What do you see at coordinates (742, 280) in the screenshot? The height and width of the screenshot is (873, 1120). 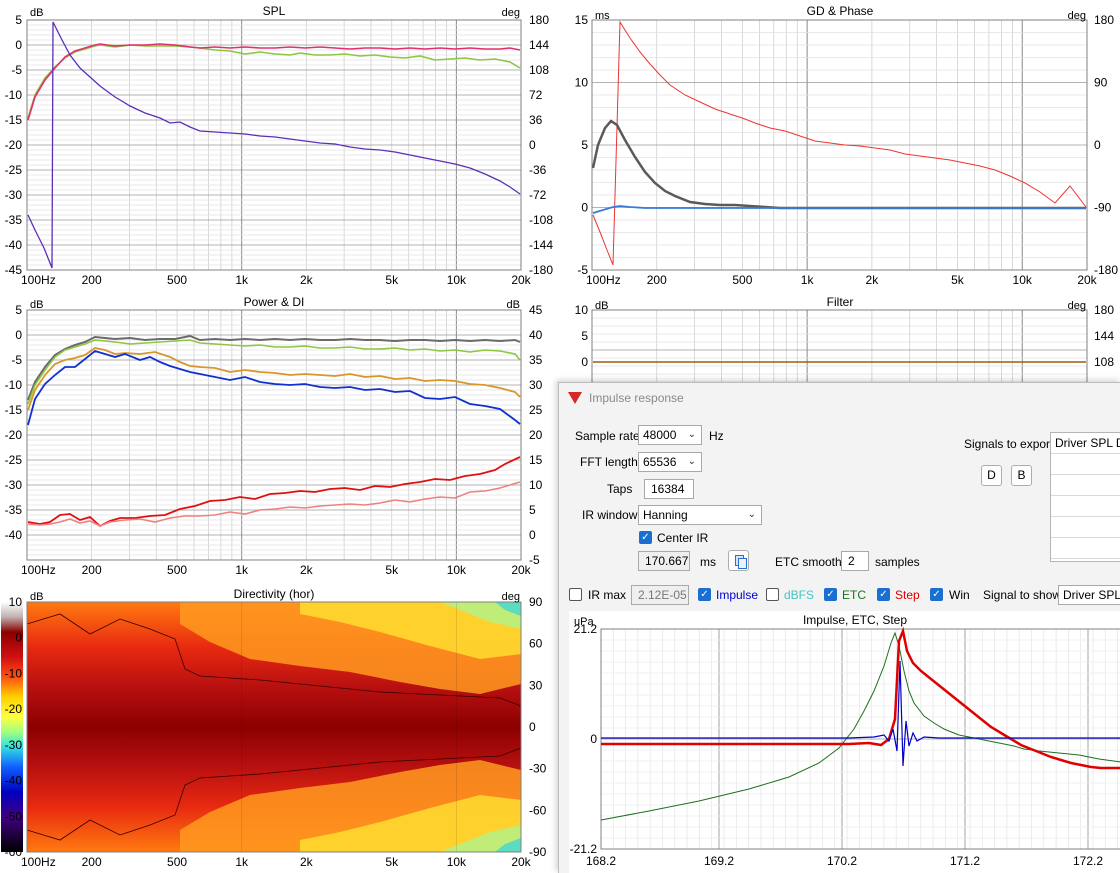 I see `gd-x-tick: 500` at bounding box center [742, 280].